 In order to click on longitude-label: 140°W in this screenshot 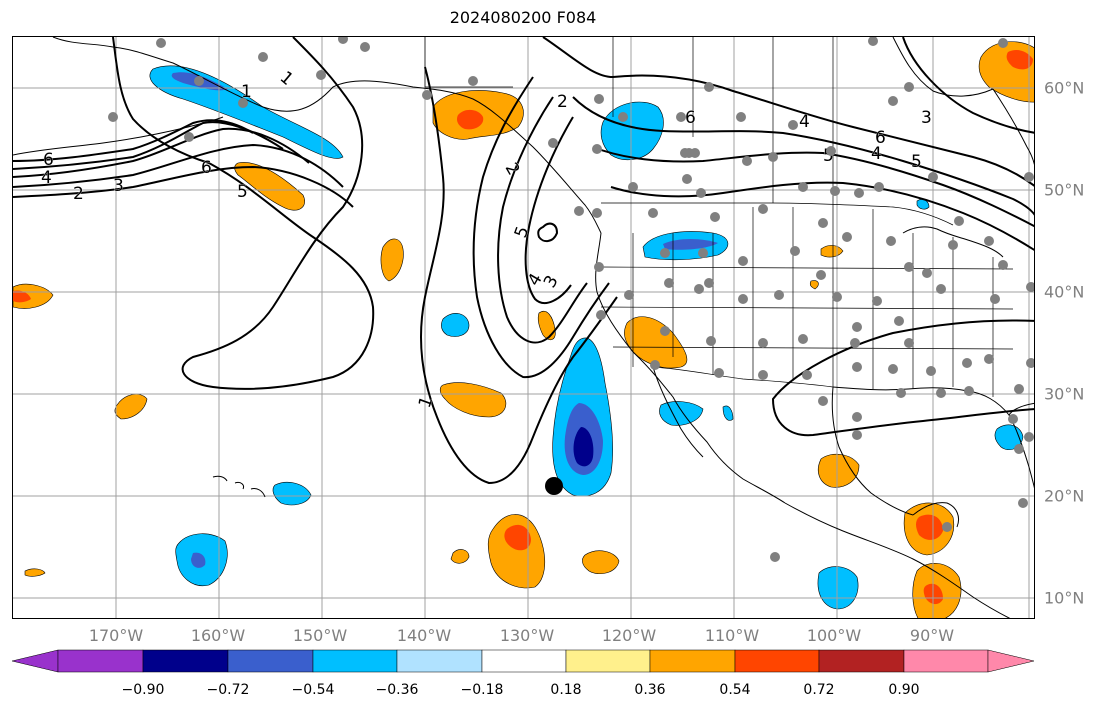, I will do `click(424, 635)`.